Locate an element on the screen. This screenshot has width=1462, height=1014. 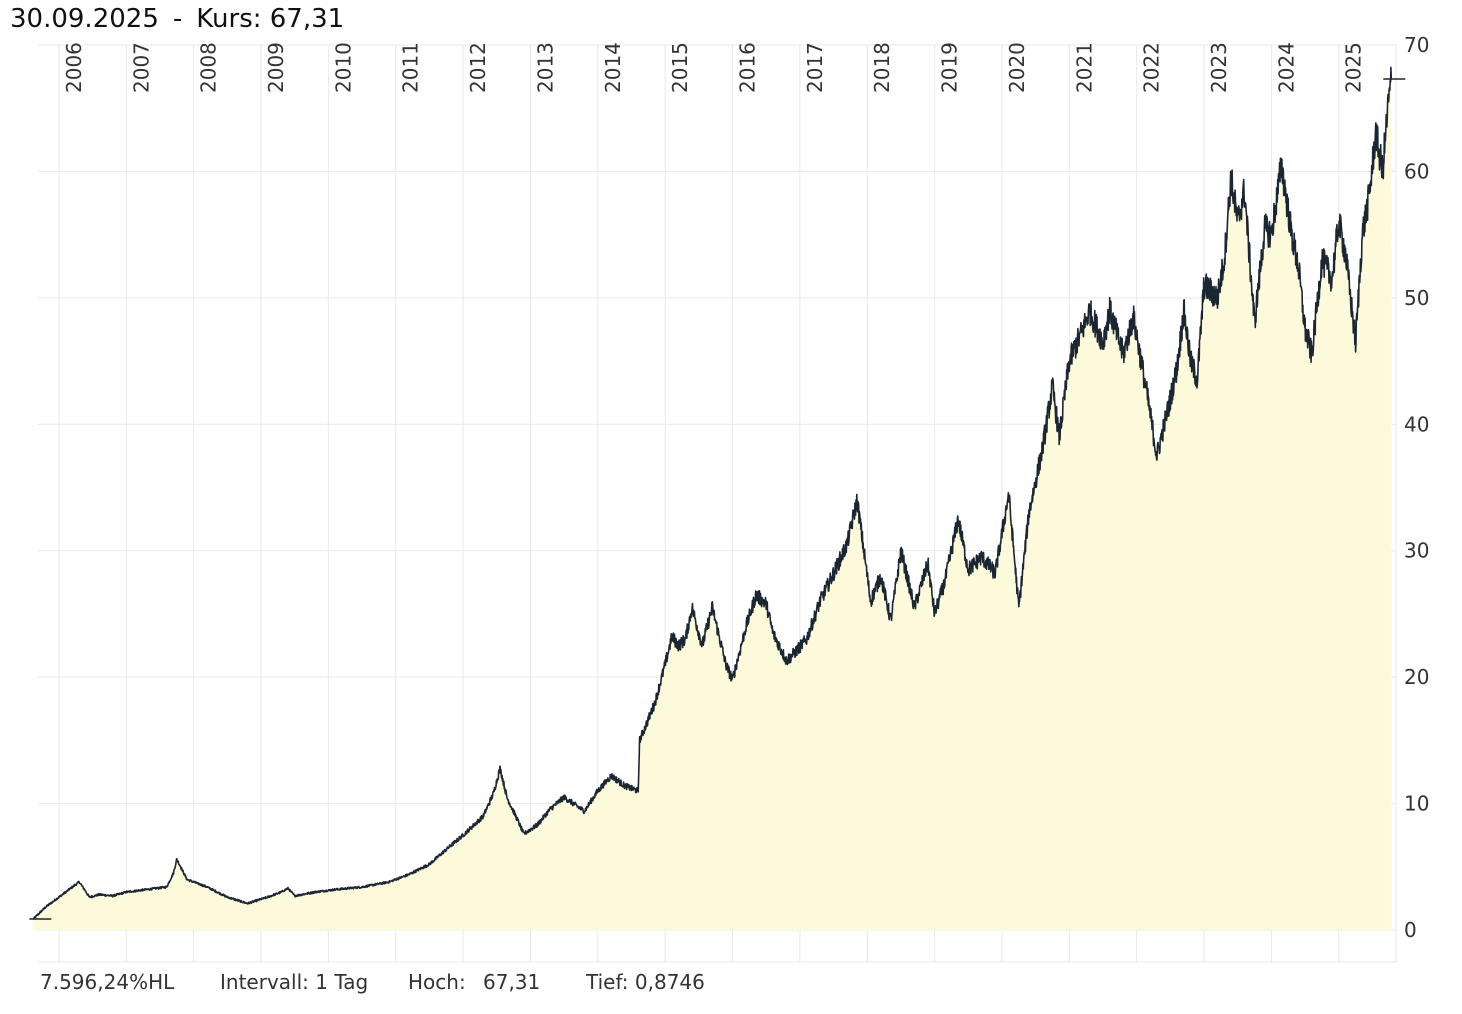
x-tick-label: 2019 is located at coordinates (950, 67).